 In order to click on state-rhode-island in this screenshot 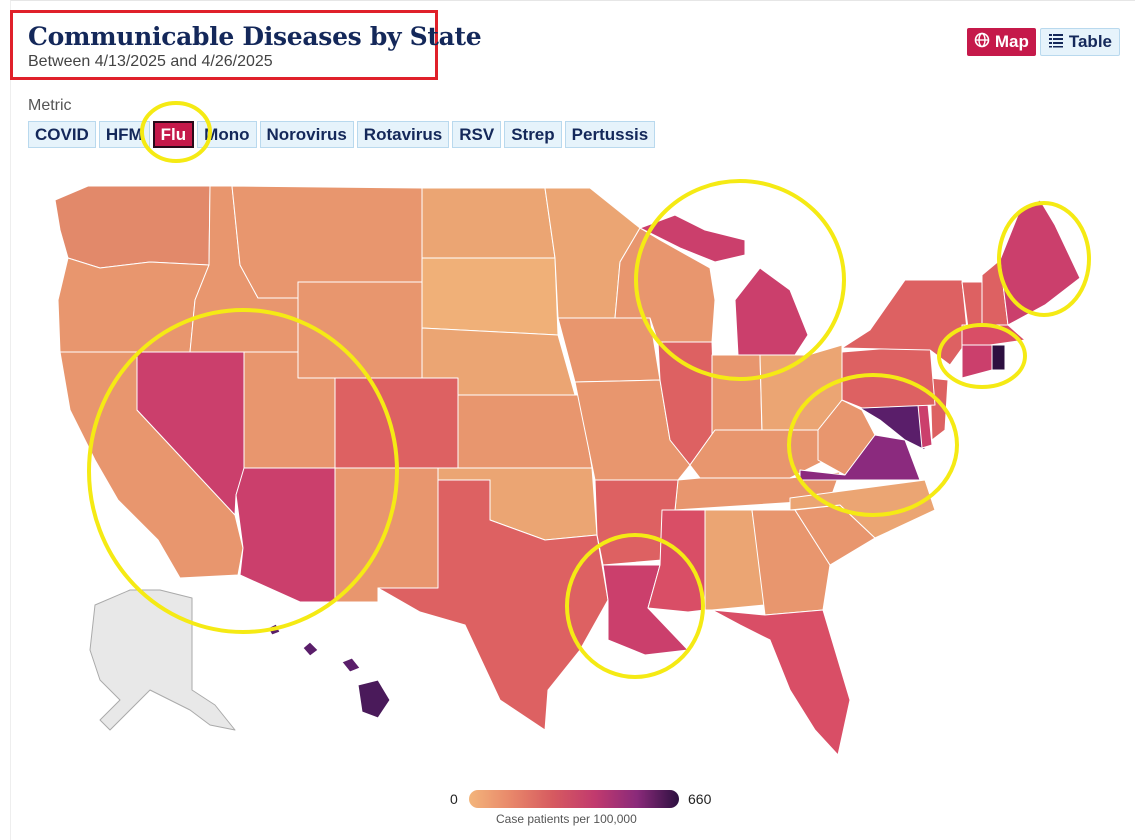, I will do `click(998, 357)`.